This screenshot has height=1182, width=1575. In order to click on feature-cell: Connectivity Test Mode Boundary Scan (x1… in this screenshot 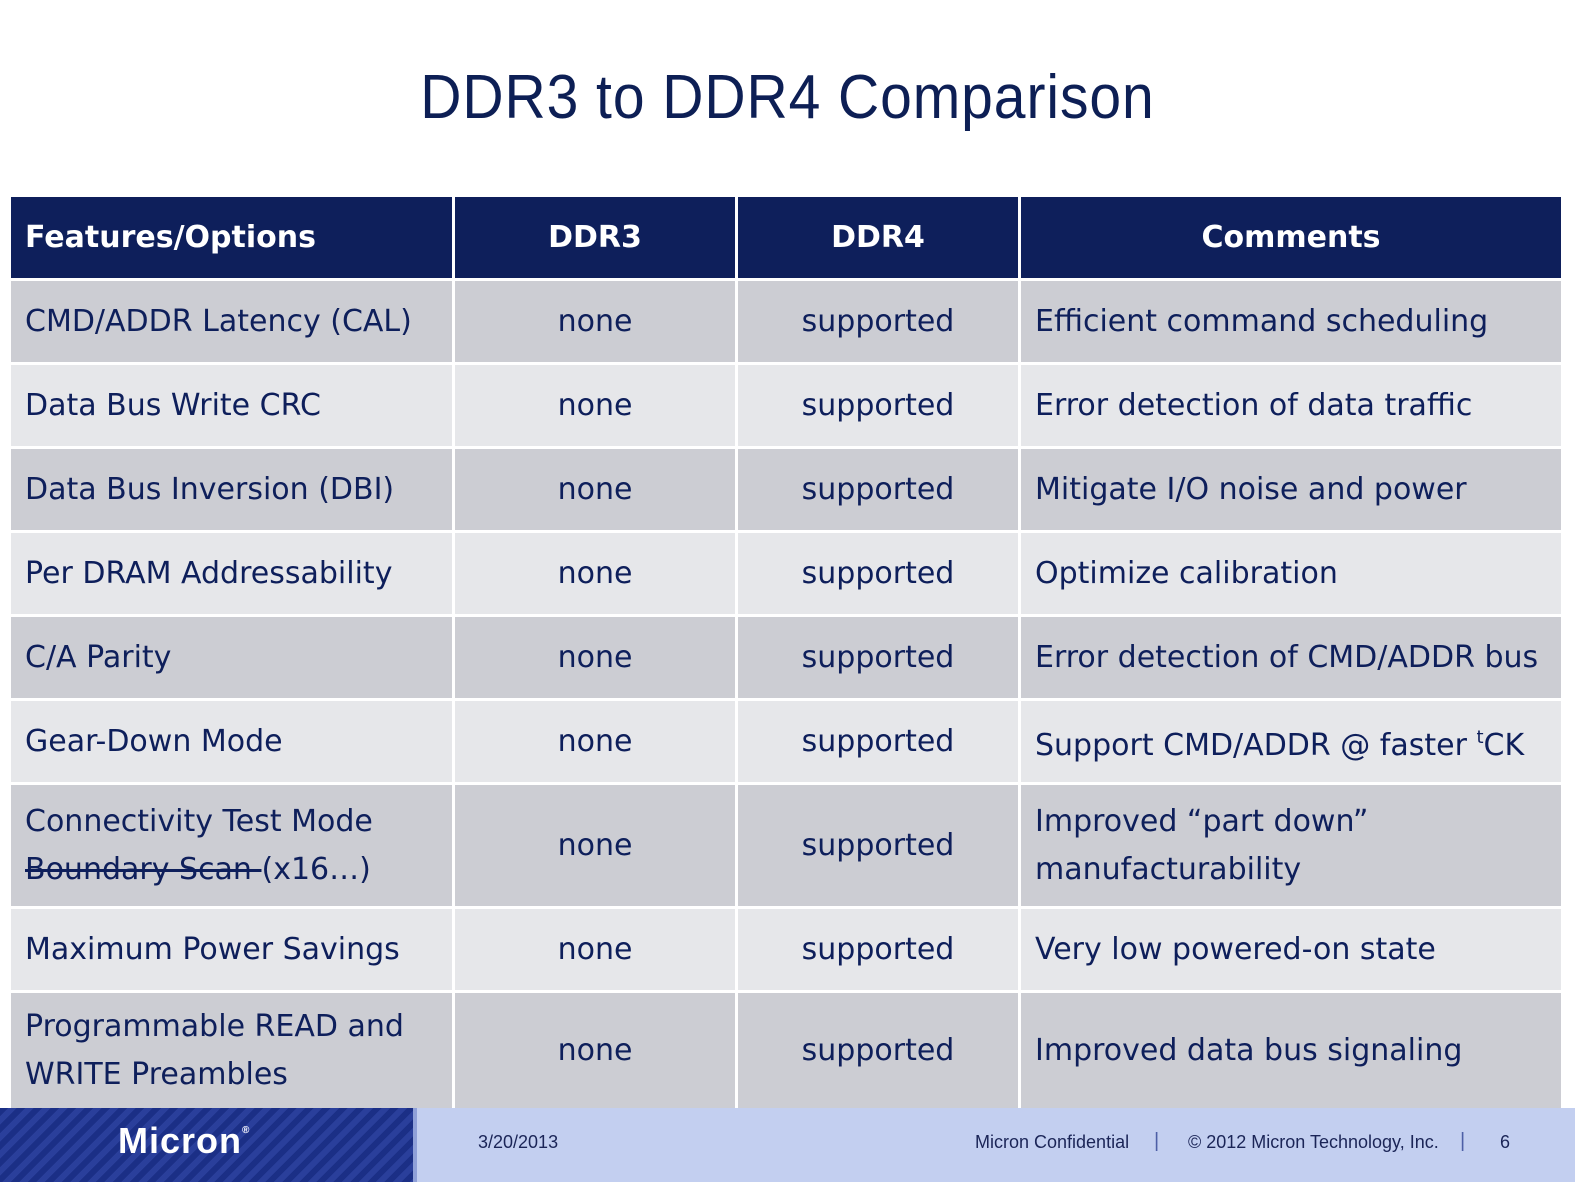, I will do `click(231, 845)`.